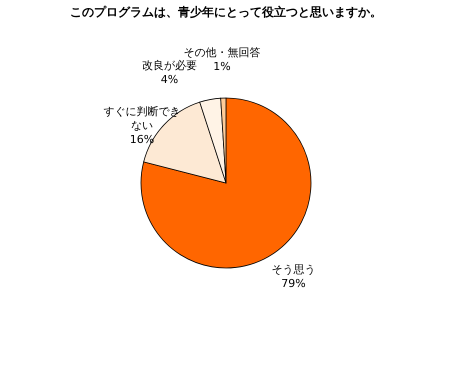 The height and width of the screenshot is (367, 456). I want to click on data-label: 4%, so click(169, 79).